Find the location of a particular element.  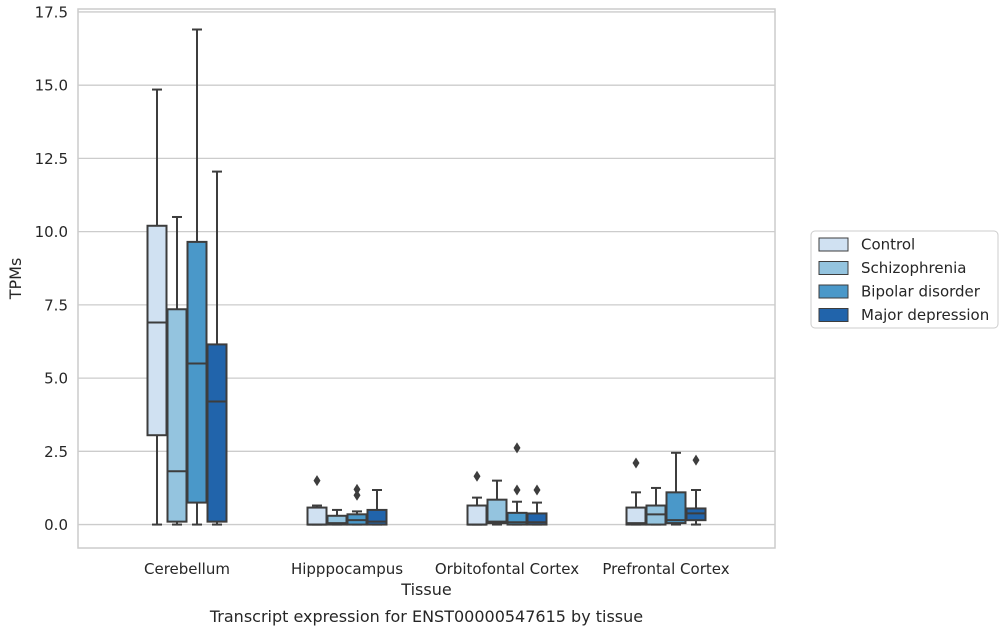

legend-frame is located at coordinates (904, 279).